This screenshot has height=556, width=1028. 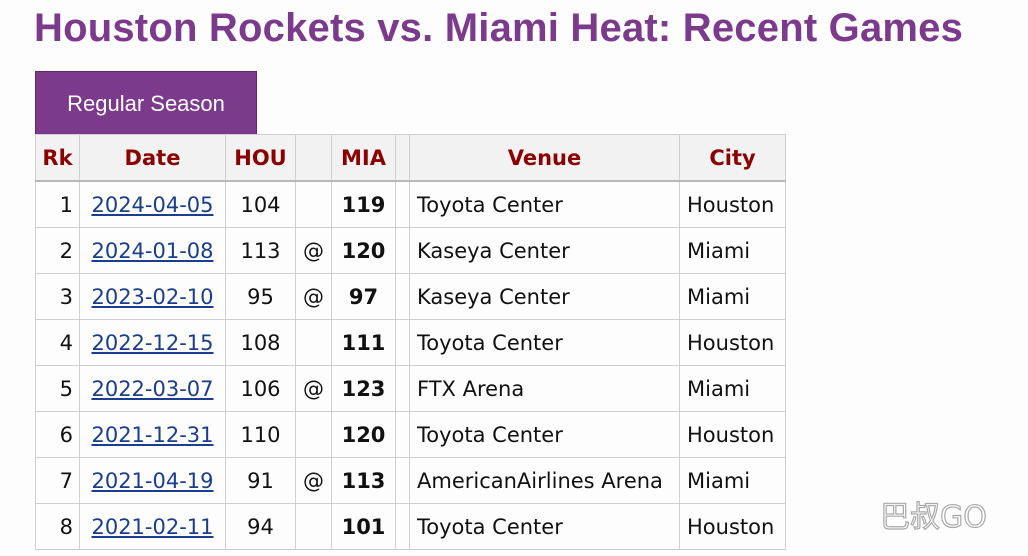 I want to click on rank-cell: 1, so click(x=57, y=204).